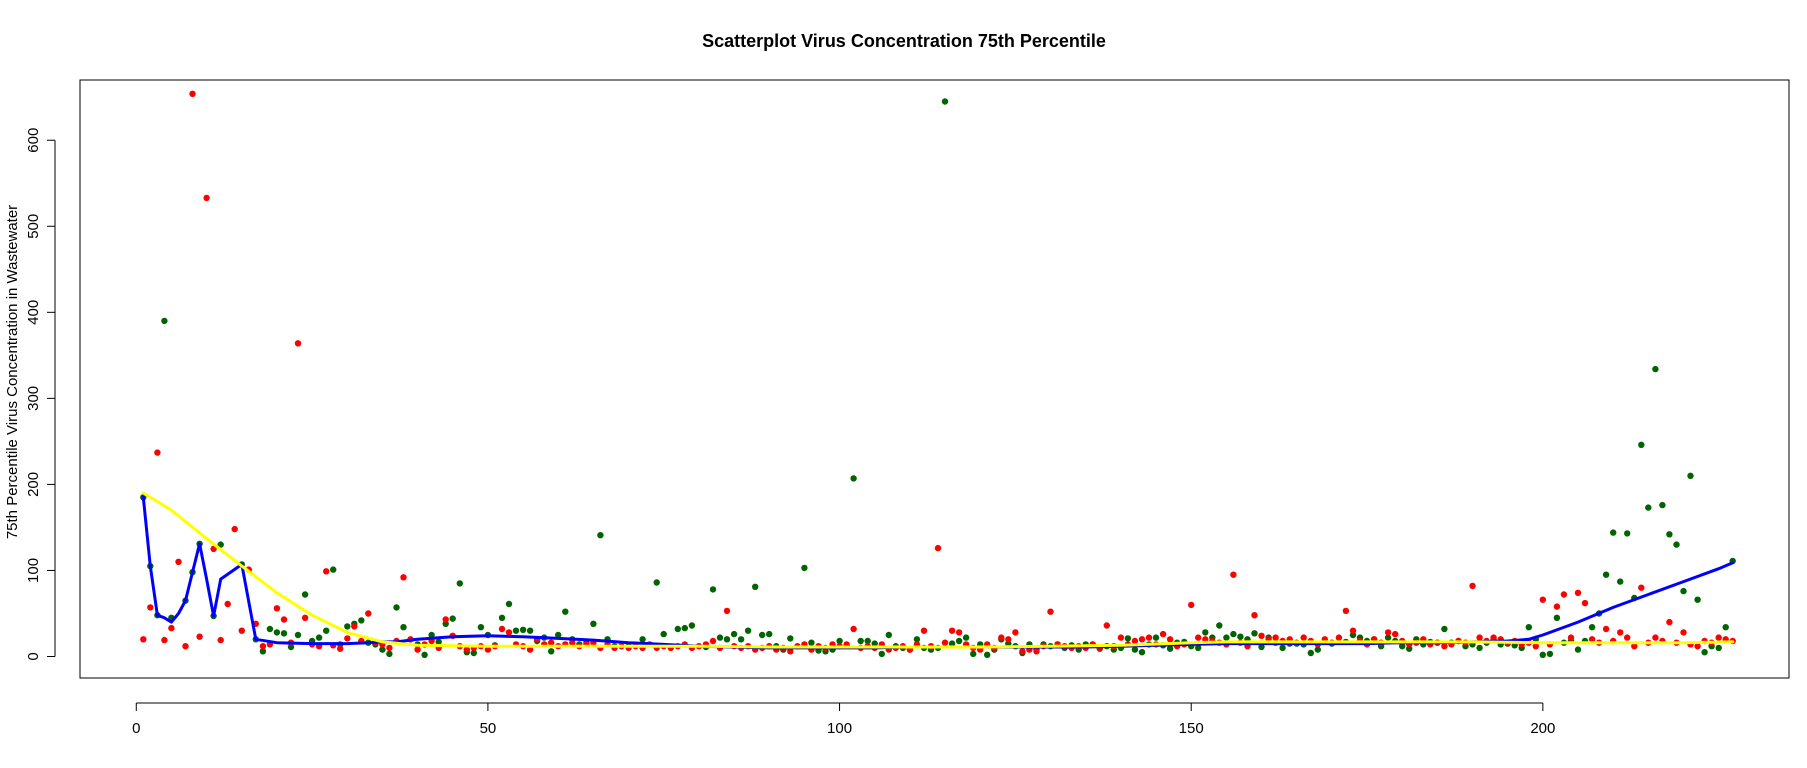  Describe the element at coordinates (136, 728) in the screenshot. I see `x-tick-label: 0` at that location.